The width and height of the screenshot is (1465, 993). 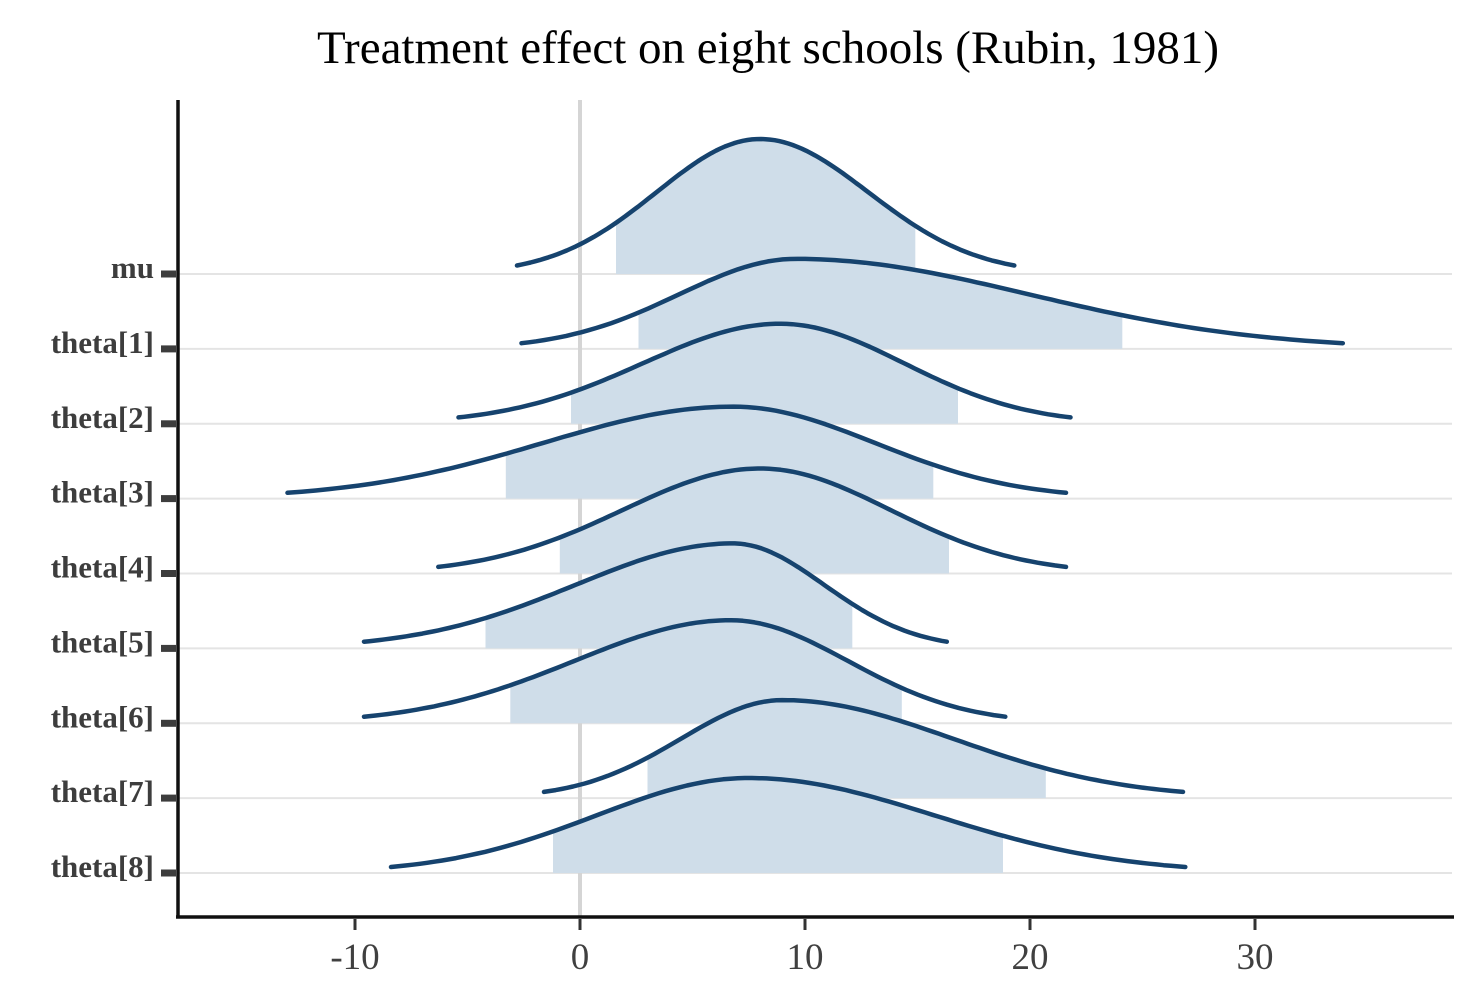 What do you see at coordinates (354, 957) in the screenshot?
I see `x-tick-label: -10` at bounding box center [354, 957].